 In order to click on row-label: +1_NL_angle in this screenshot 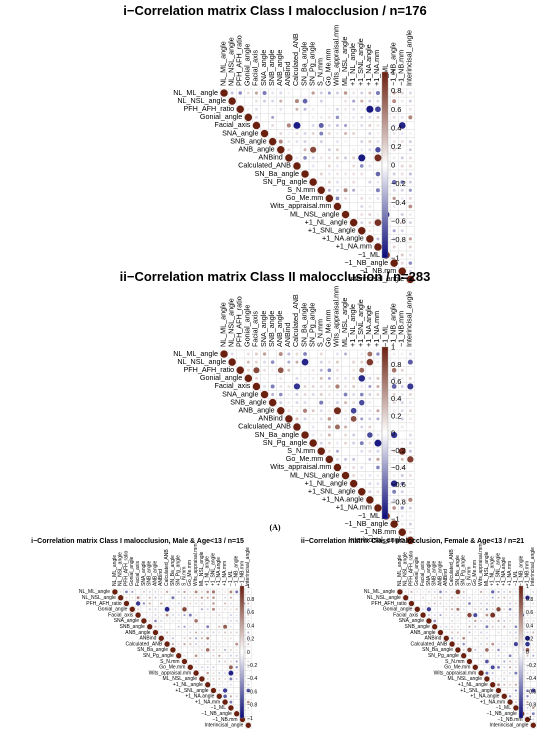, I will do `click(326, 482)`.